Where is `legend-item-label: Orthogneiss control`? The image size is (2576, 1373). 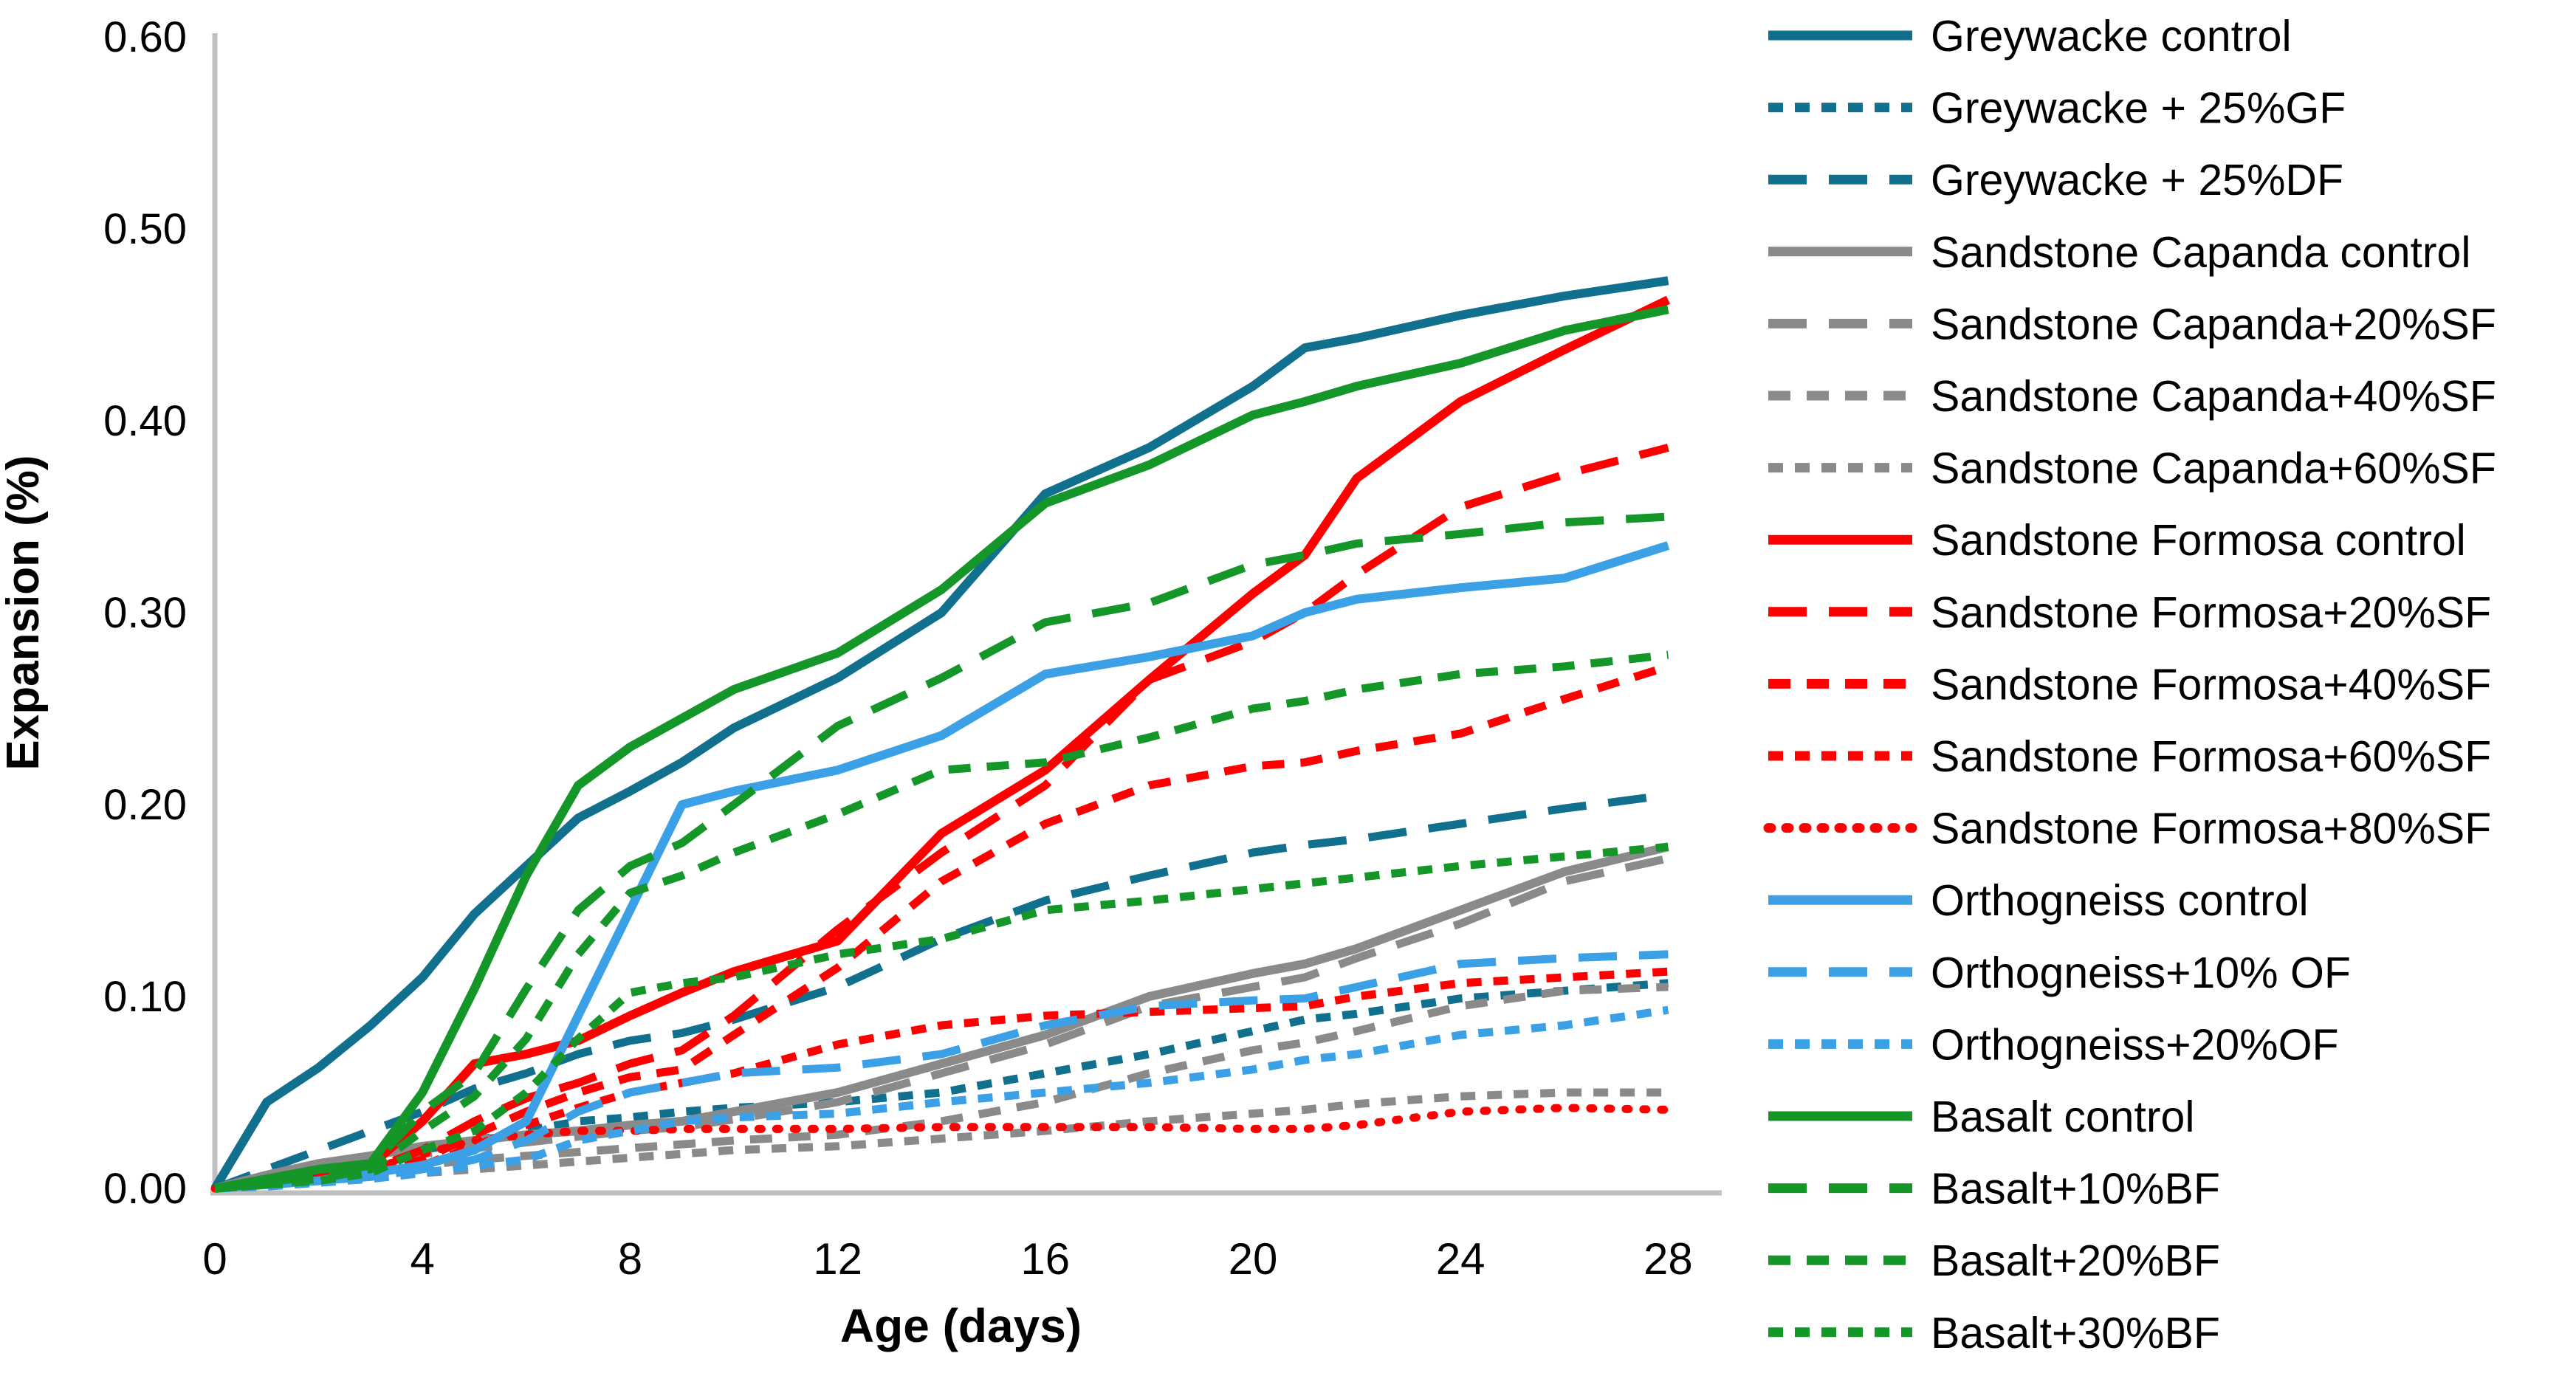
legend-item-label: Orthogneiss control is located at coordinates (2120, 900).